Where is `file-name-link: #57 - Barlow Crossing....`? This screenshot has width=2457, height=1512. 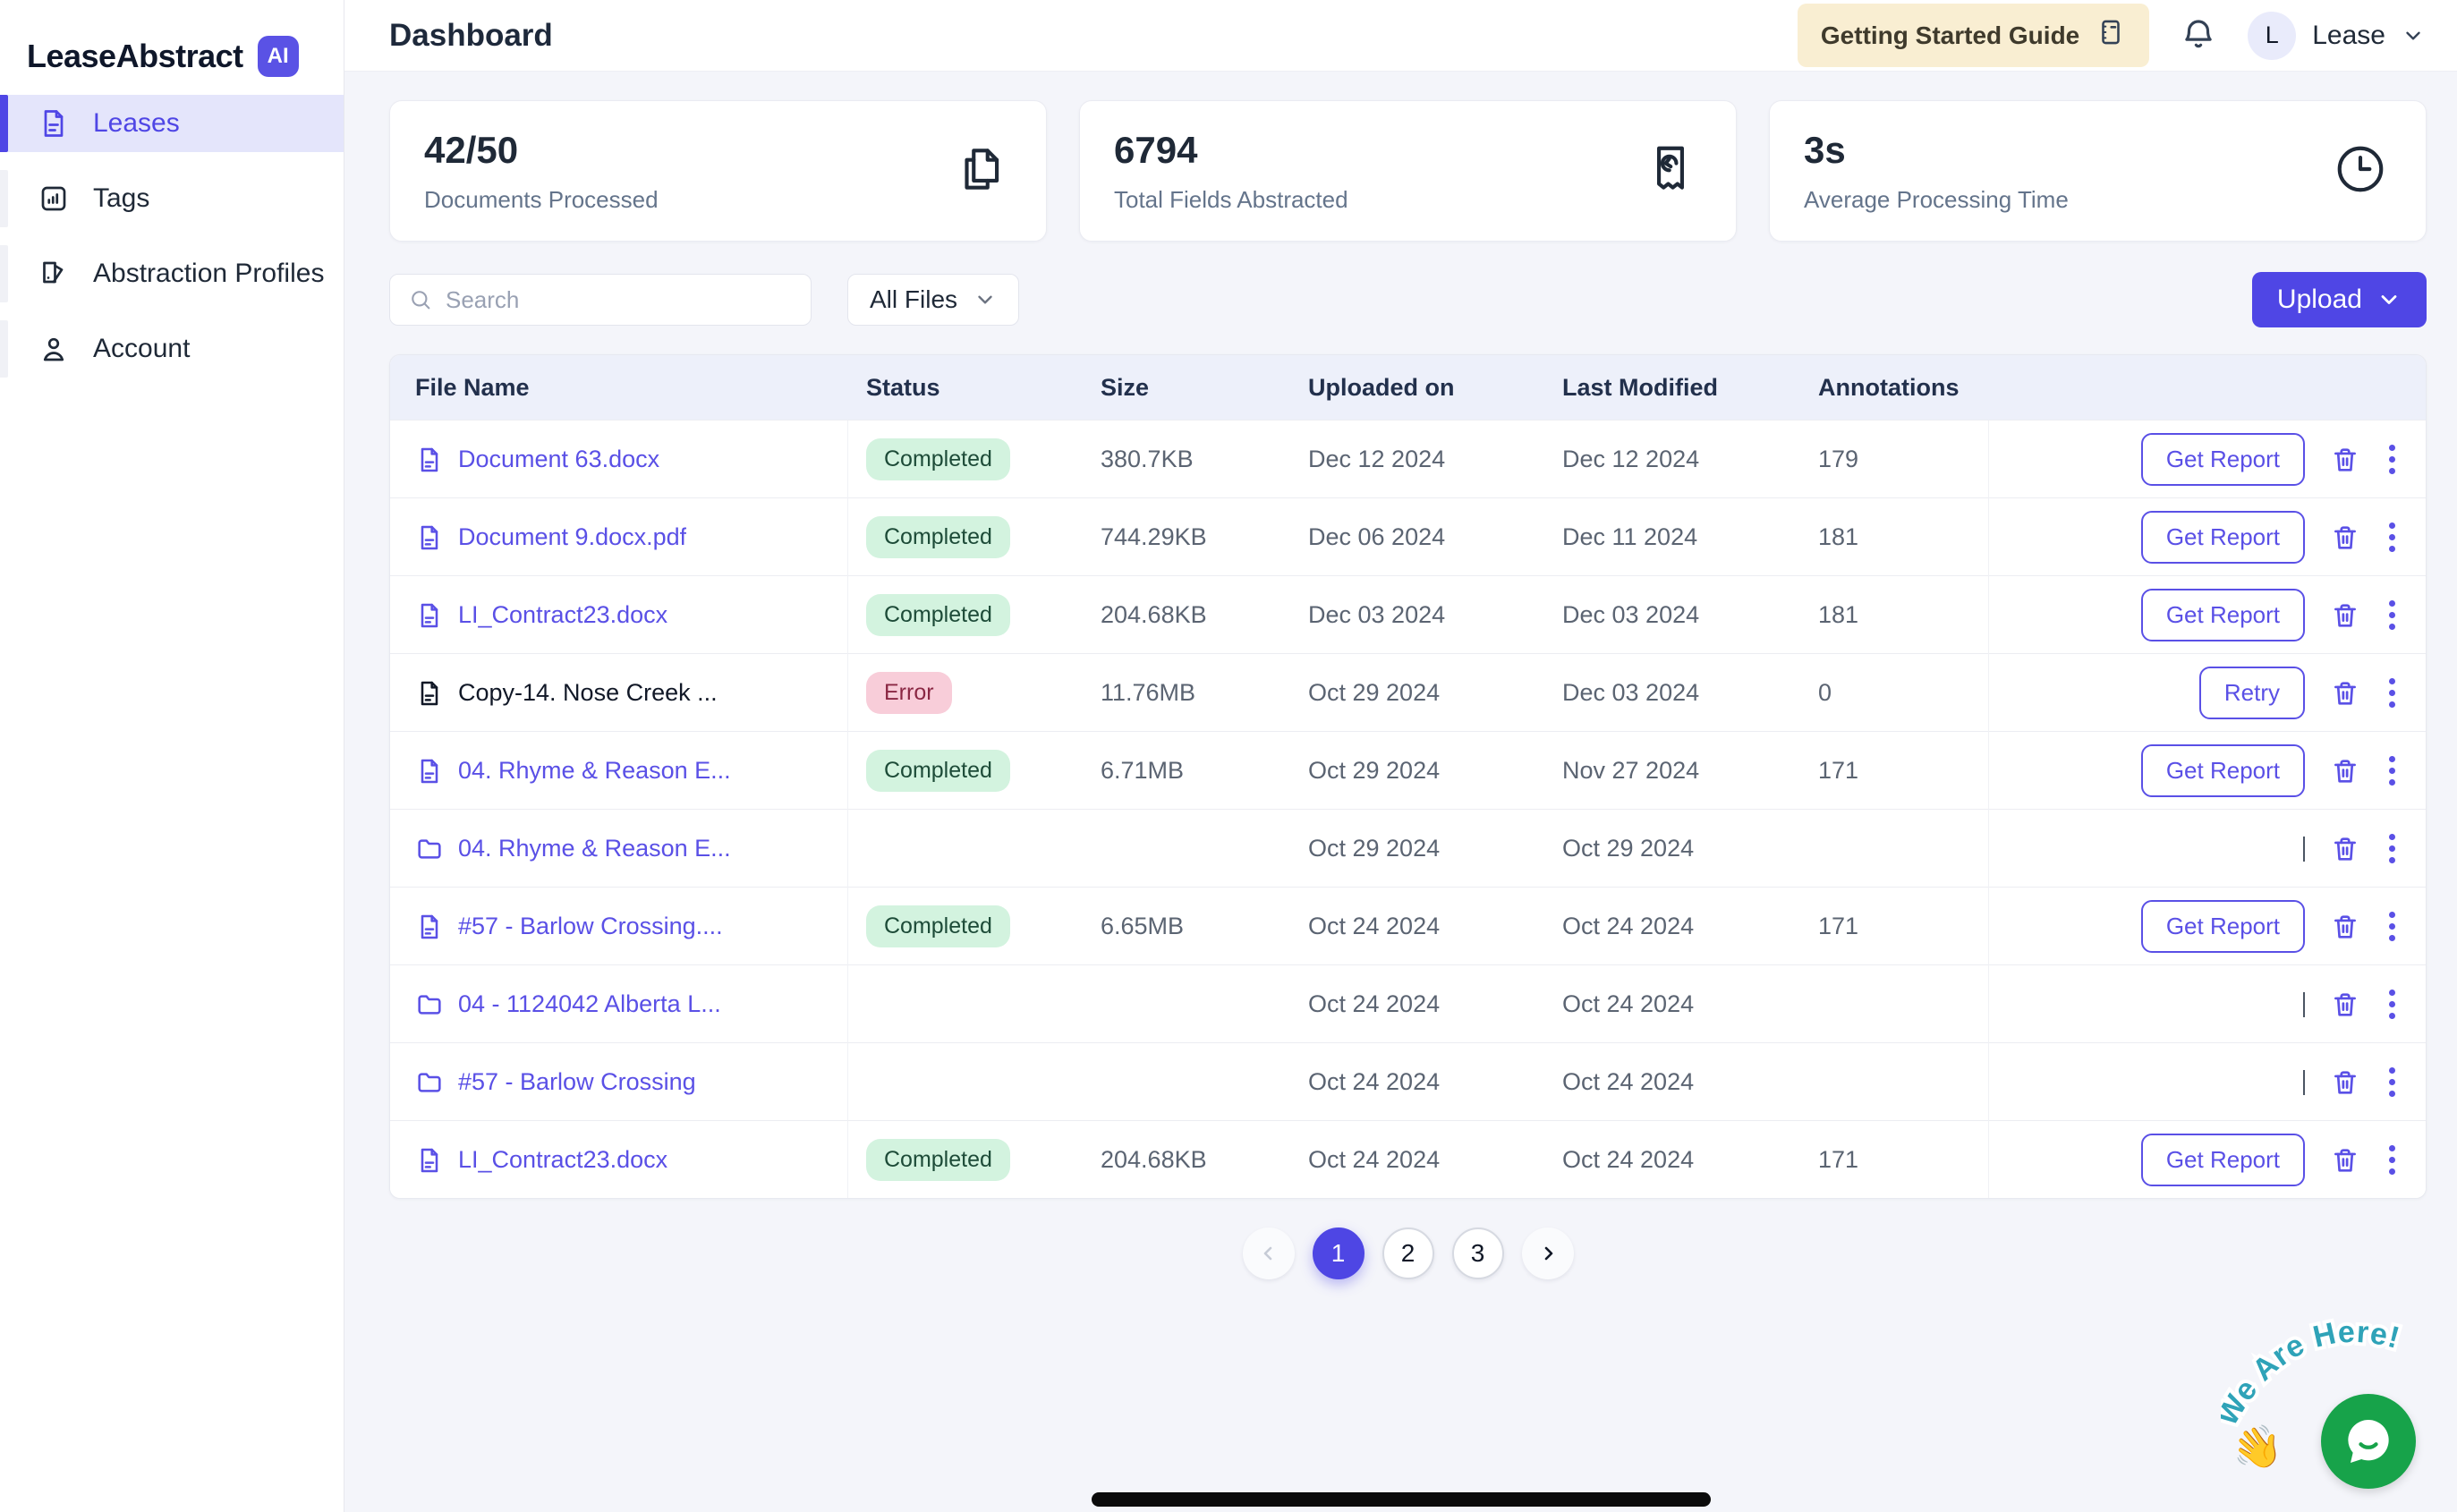 file-name-link: #57 - Barlow Crossing.... is located at coordinates (590, 926).